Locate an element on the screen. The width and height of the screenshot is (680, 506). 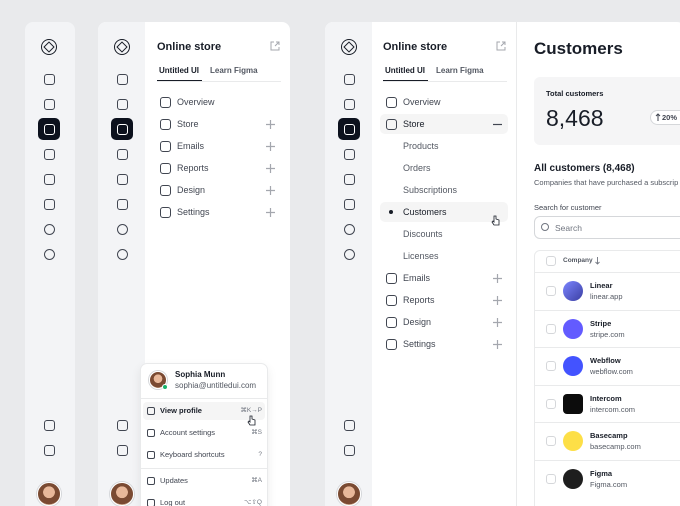
sub-nav-item: Licenses is located at coordinates (421, 256).